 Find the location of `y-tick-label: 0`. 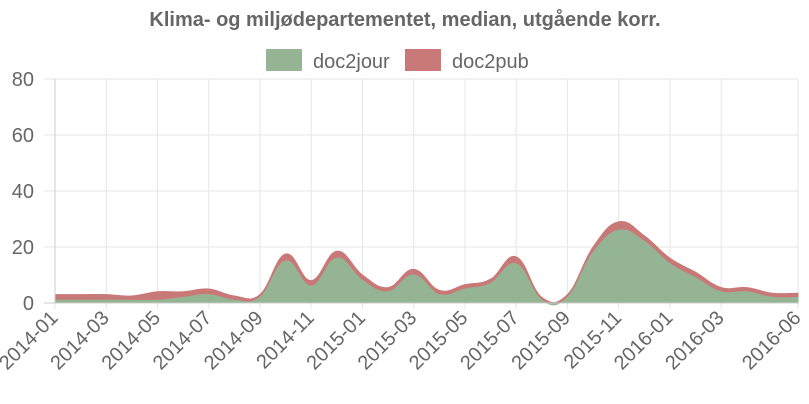

y-tick-label: 0 is located at coordinates (28, 304).